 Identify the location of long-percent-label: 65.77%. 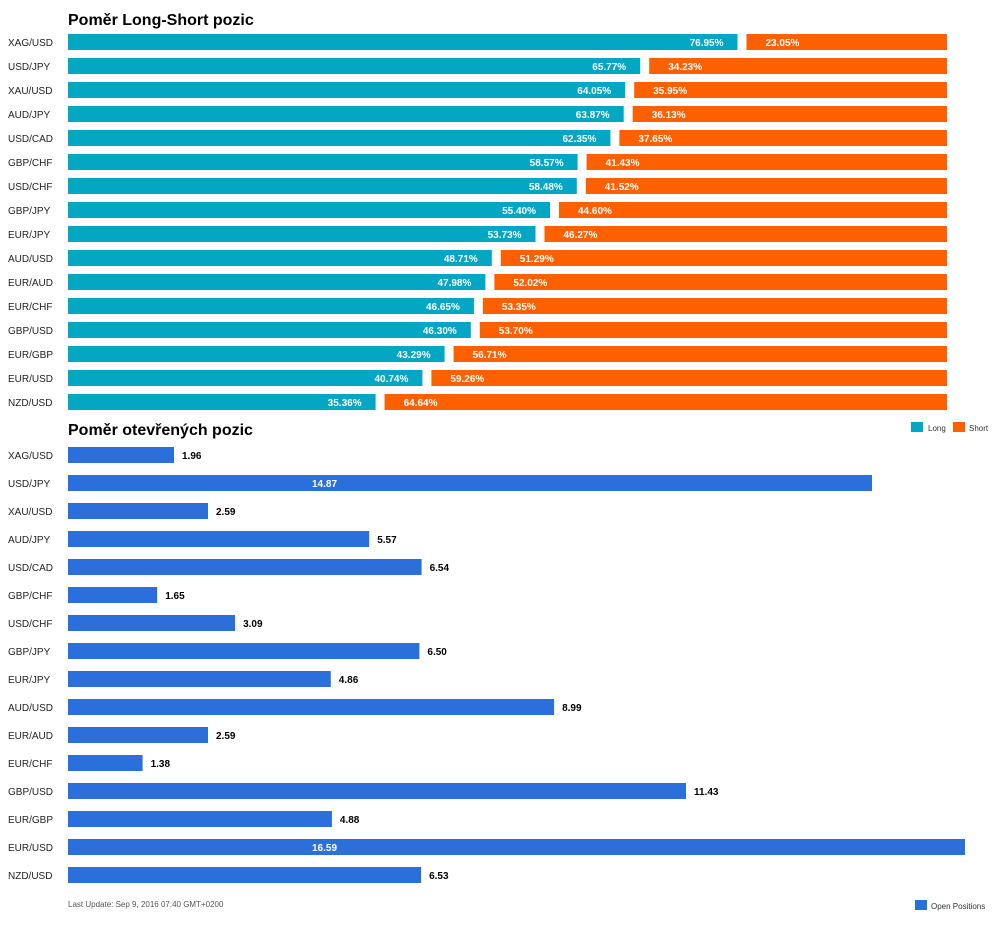
(609, 67).